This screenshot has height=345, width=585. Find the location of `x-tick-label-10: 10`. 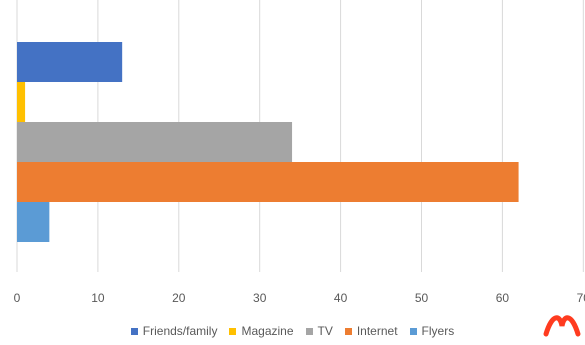

x-tick-label-10: 10 is located at coordinates (98, 298).